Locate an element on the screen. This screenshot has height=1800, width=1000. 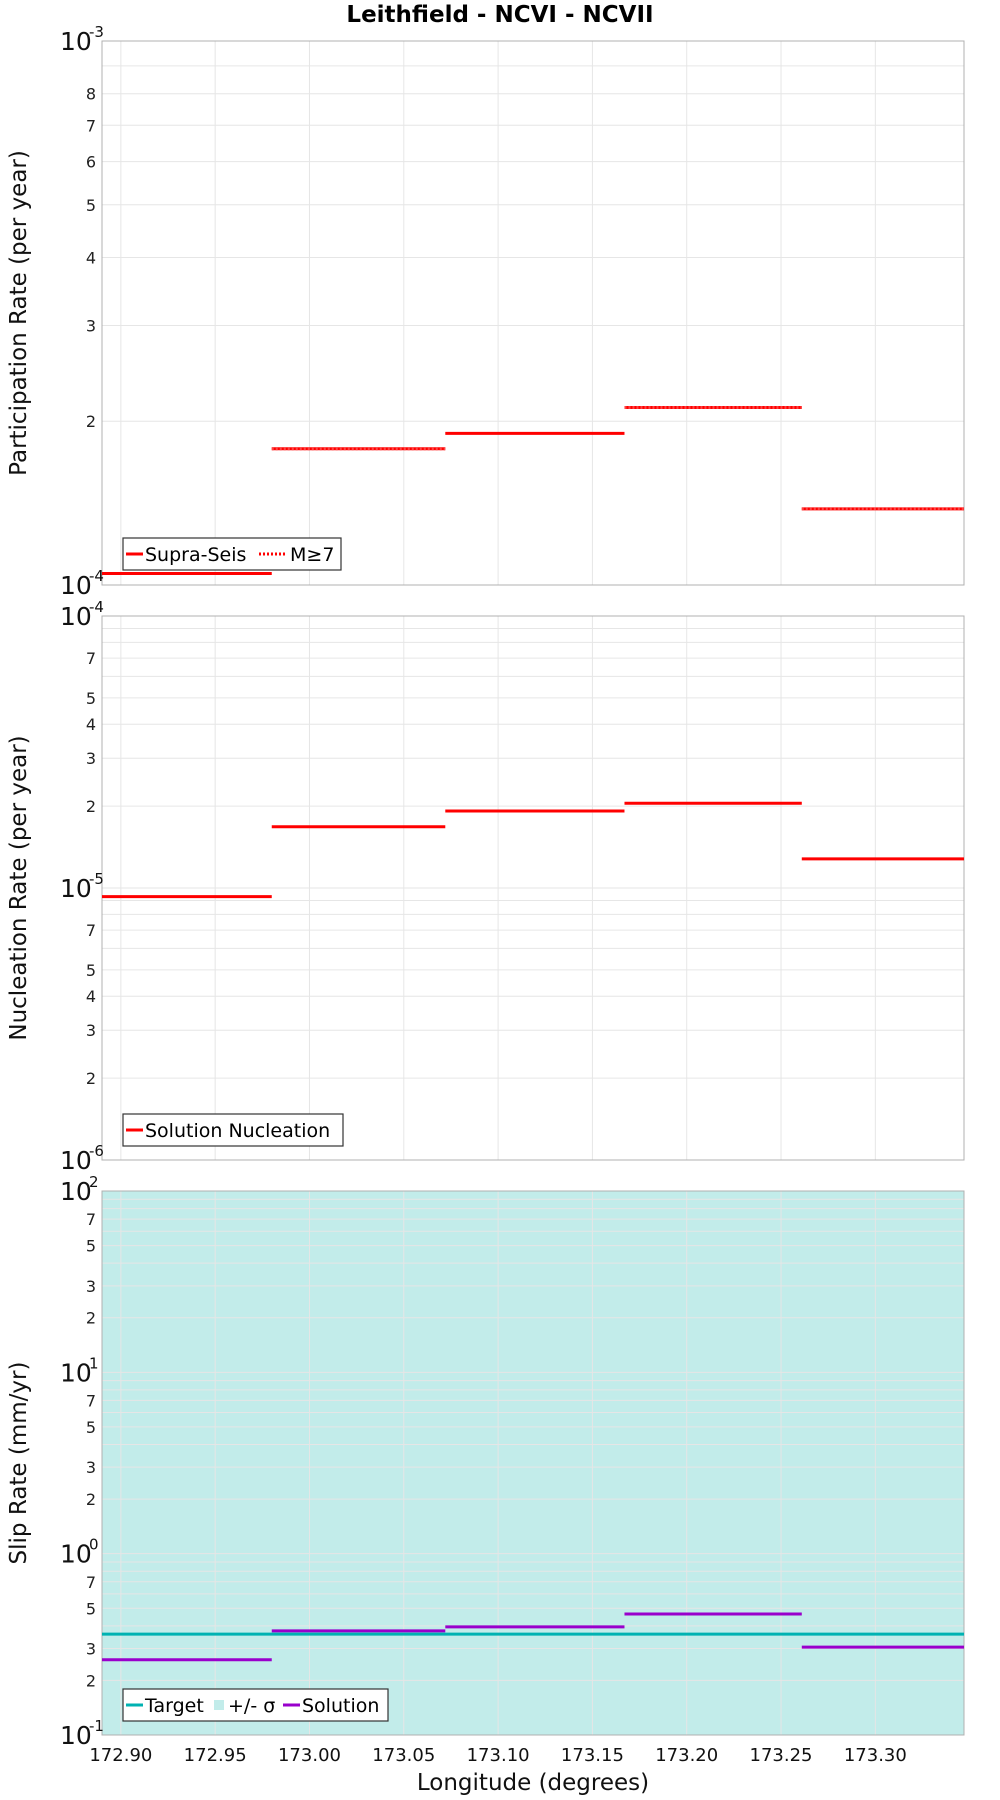
x-tick-label: 172.90 is located at coordinates (120, 1755).